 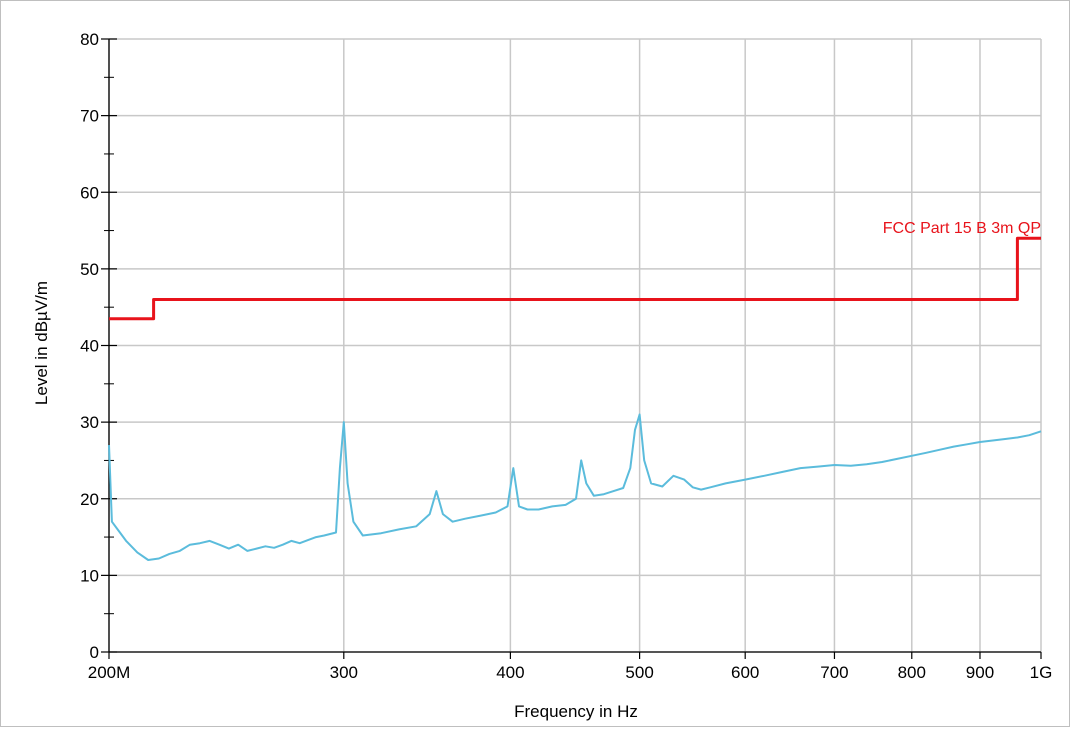 What do you see at coordinates (89, 39) in the screenshot?
I see `y-tick-label: 80` at bounding box center [89, 39].